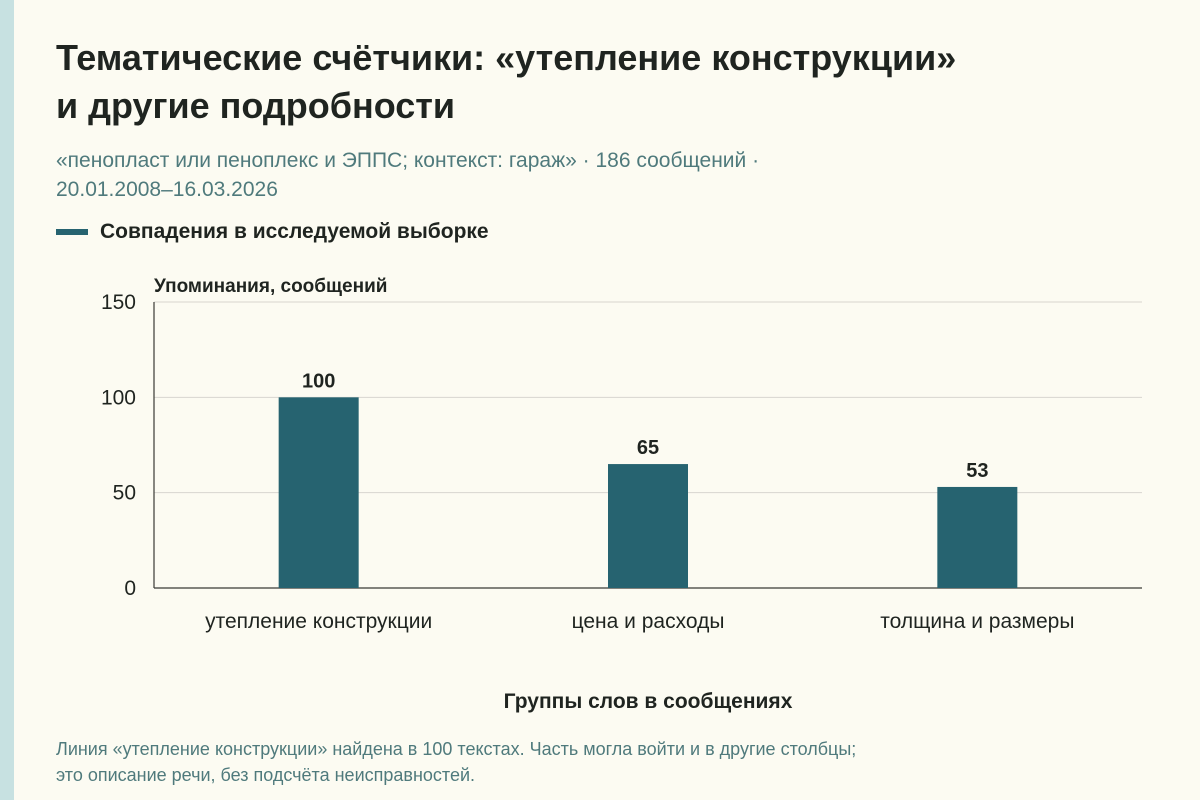 Image resolution: width=1200 pixels, height=800 pixels. Describe the element at coordinates (977, 621) in the screenshot. I see `x-tick-label-3: толщина и размеры` at that location.